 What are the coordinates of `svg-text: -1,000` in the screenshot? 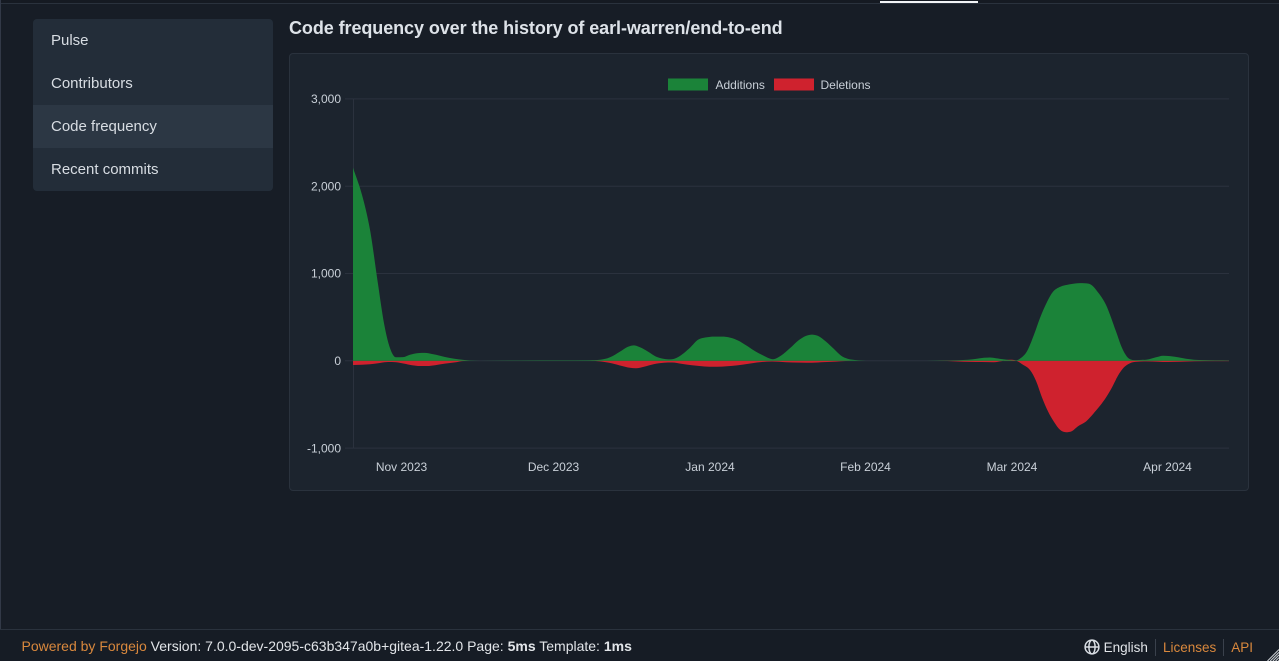 It's located at (324, 448).